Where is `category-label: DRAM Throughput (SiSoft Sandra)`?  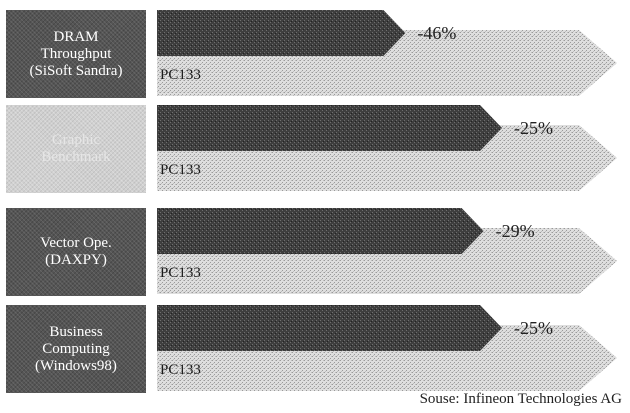 category-label: DRAM Throughput (SiSoft Sandra) is located at coordinates (76, 54).